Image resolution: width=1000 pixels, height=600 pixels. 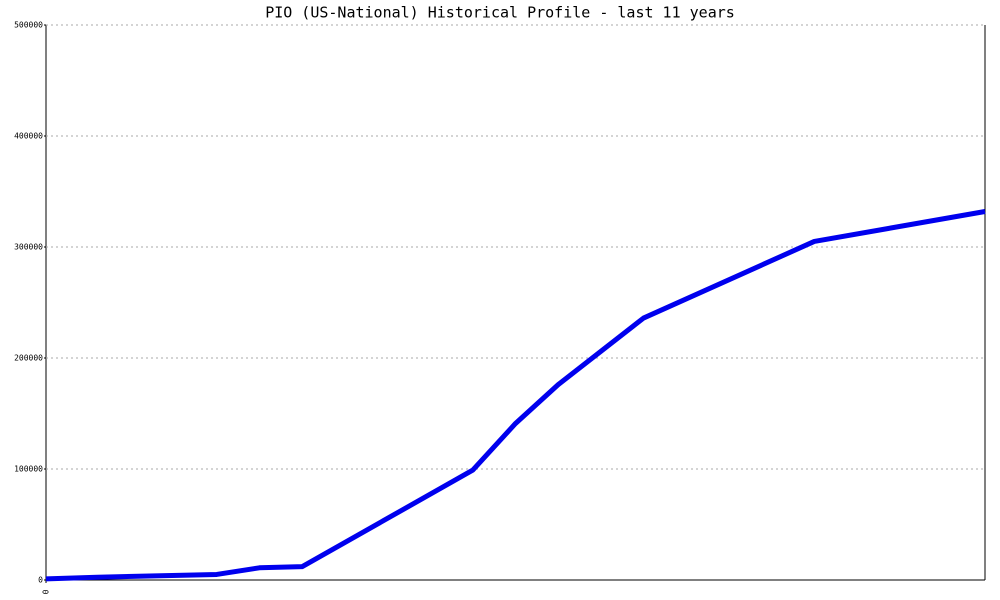 I want to click on y-tick-label: 200000, so click(x=28, y=358).